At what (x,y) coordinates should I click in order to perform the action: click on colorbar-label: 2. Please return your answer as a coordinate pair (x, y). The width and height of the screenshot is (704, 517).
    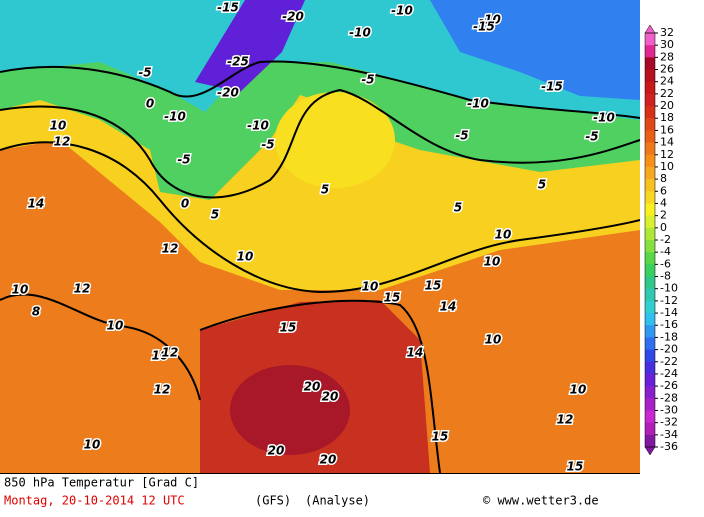
    Looking at the image, I should click on (663, 215).